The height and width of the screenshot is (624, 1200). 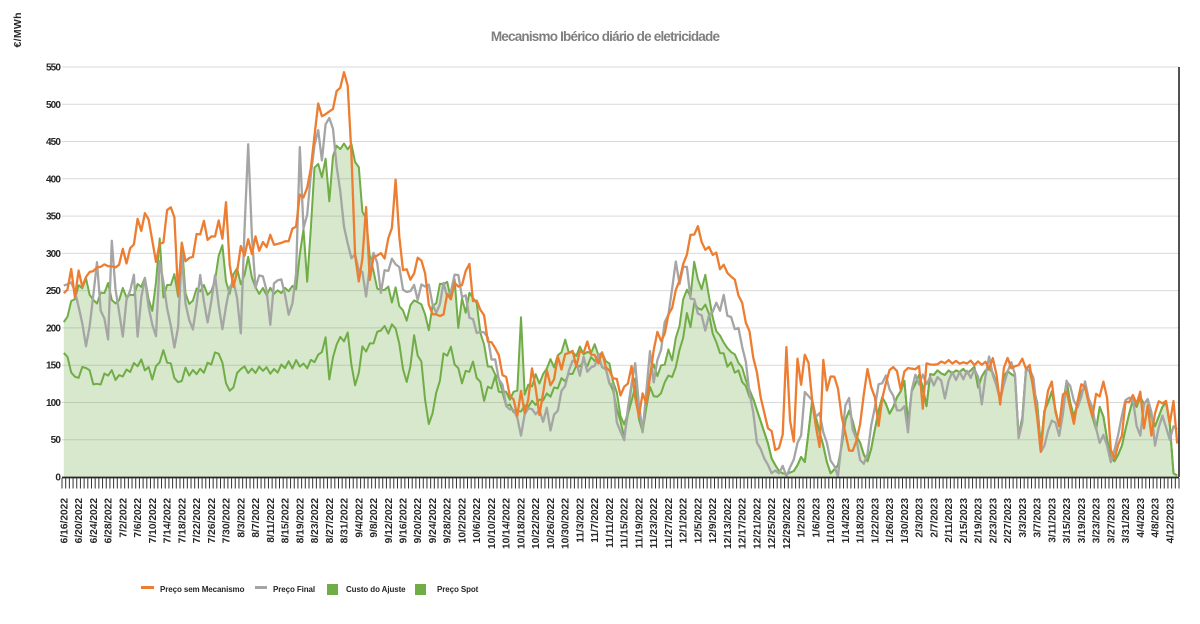 I want to click on svg-text: Preço sem Mecanismo, so click(x=202, y=589).